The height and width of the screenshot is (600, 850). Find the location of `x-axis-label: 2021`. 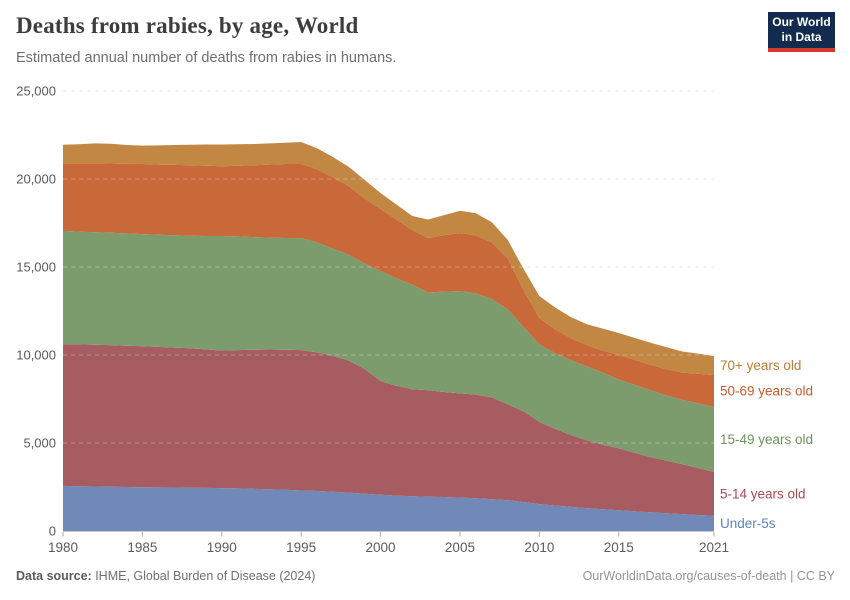

x-axis-label: 2021 is located at coordinates (714, 547).